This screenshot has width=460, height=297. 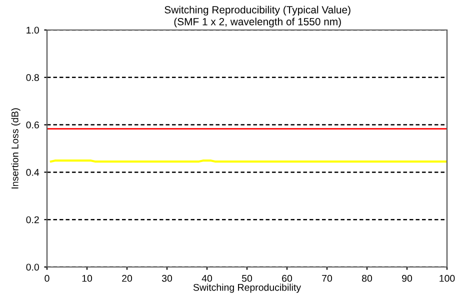 What do you see at coordinates (87, 278) in the screenshot?
I see `x-tick-label: 10` at bounding box center [87, 278].